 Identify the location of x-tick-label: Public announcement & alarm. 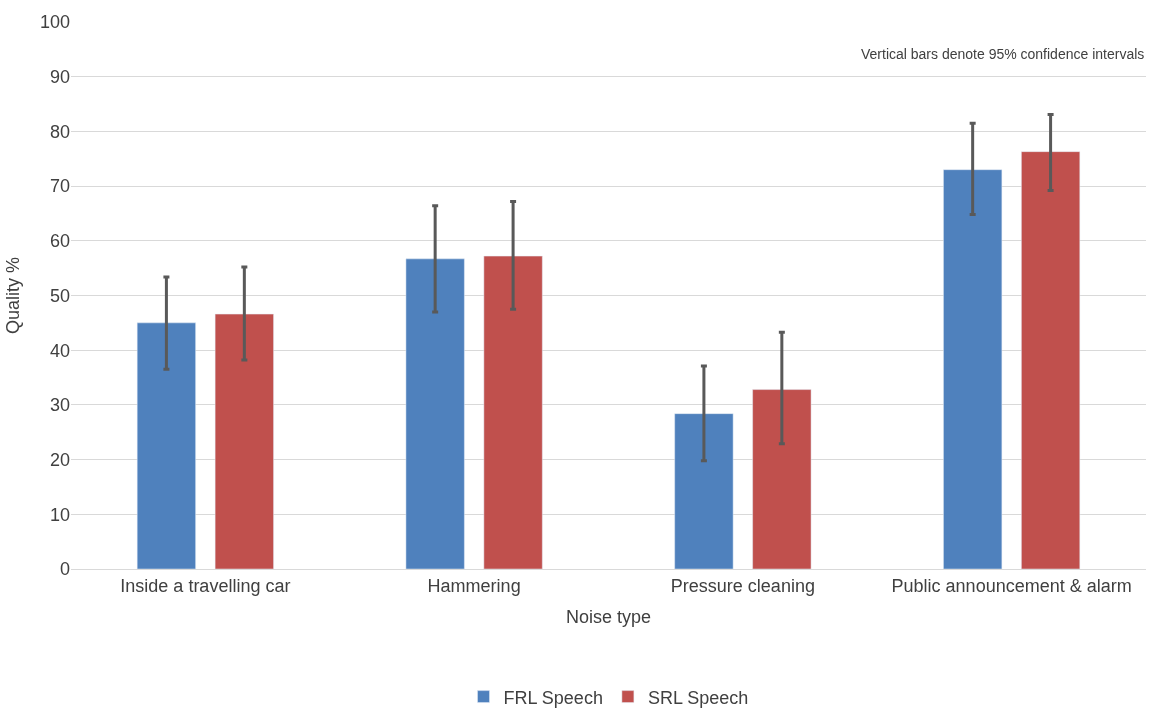
(1011, 585).